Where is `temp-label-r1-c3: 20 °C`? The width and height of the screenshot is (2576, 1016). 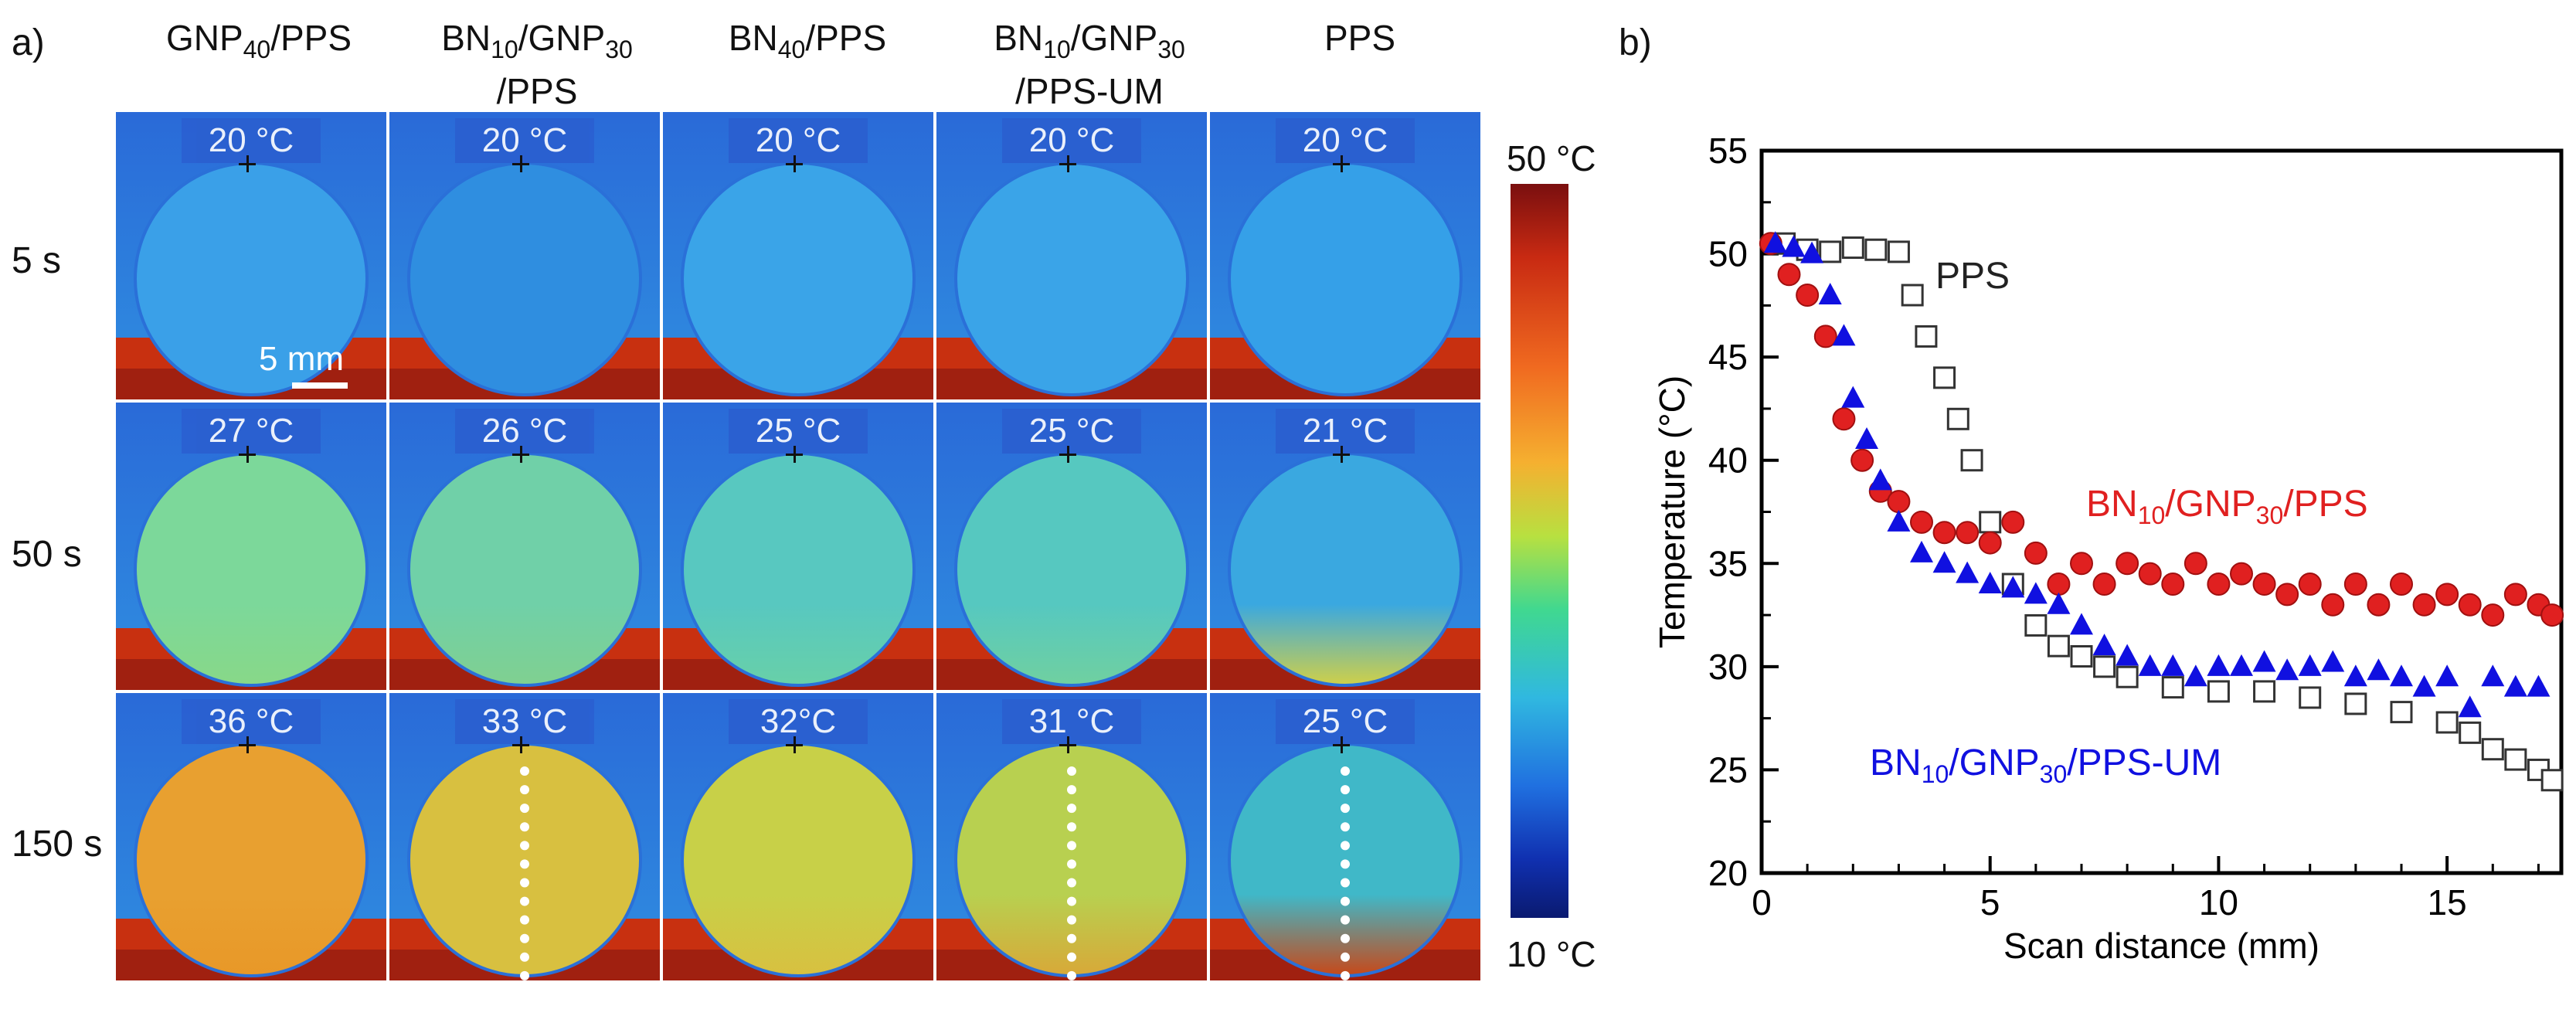 temp-label-r1-c3: 20 °C is located at coordinates (798, 140).